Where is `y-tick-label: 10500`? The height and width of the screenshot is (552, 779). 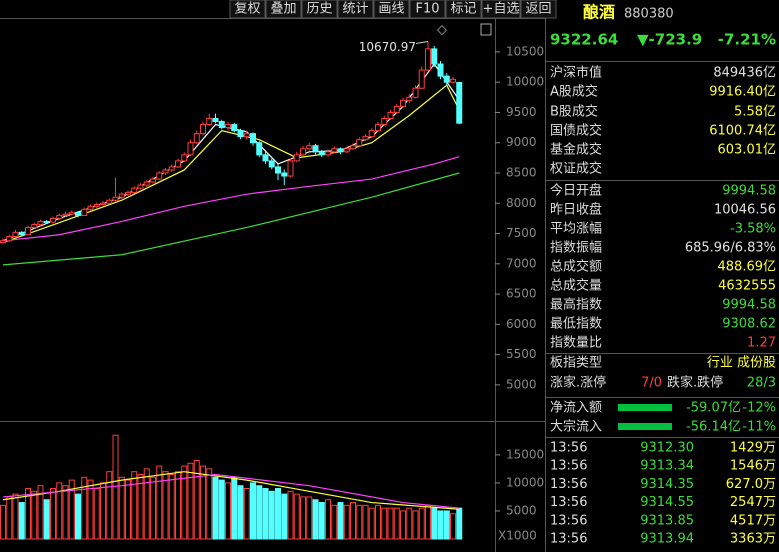
y-tick-label: 10500 is located at coordinates (525, 51).